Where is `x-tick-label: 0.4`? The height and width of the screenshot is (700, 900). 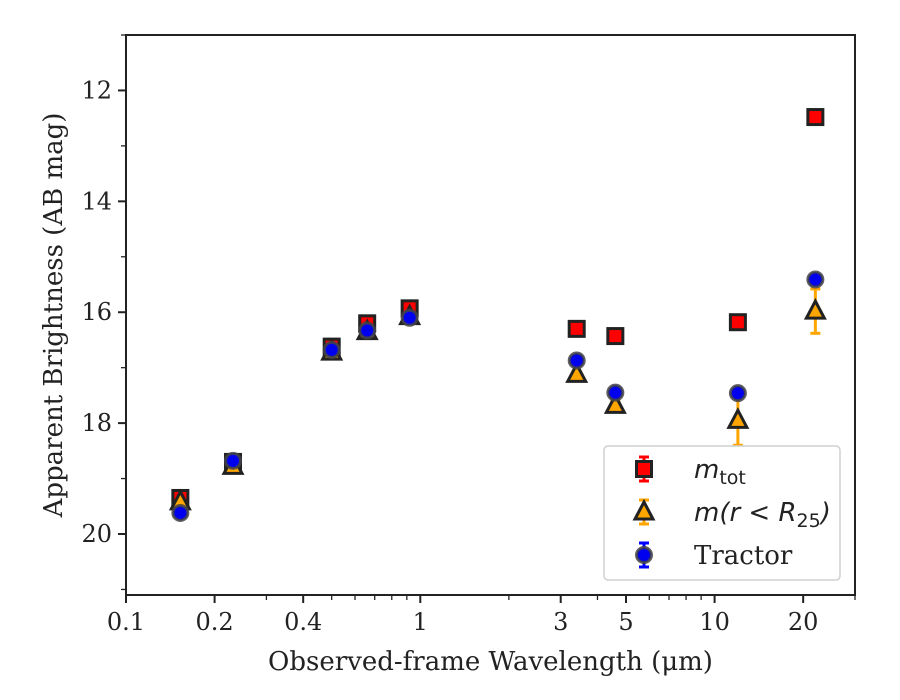 x-tick-label: 0.4 is located at coordinates (303, 622).